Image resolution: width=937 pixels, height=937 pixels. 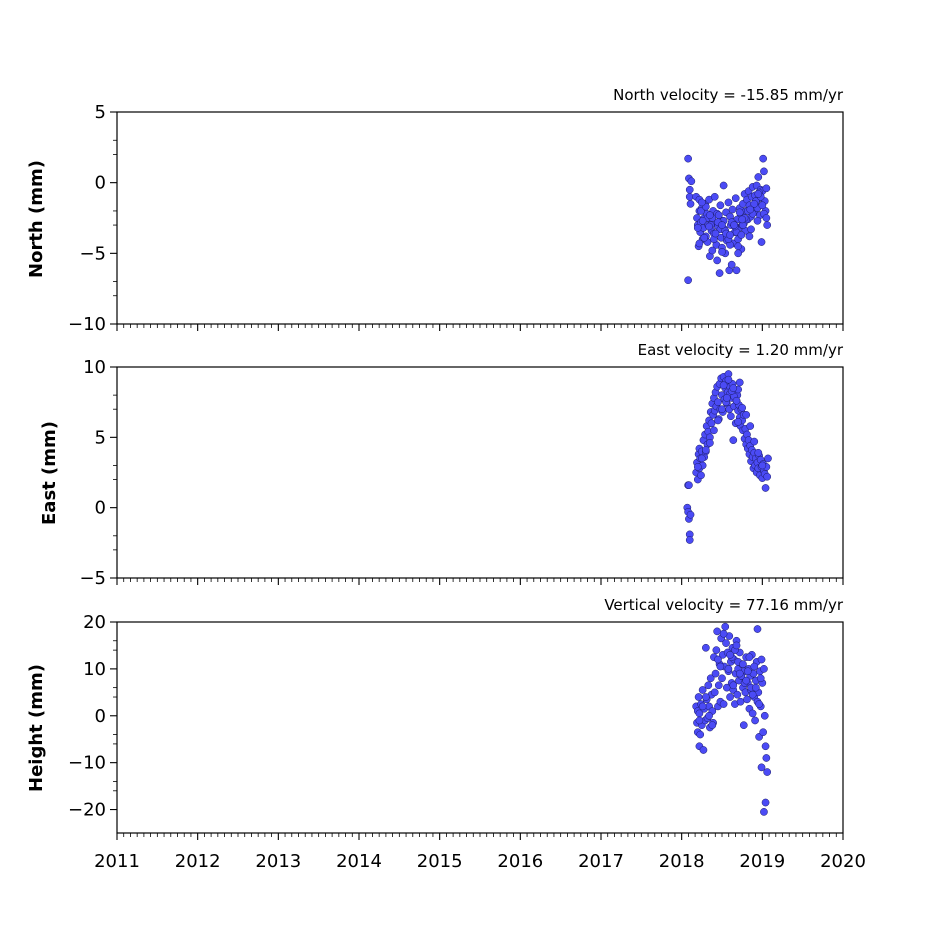 What do you see at coordinates (100, 716) in the screenshot?
I see `height-ytick-label: 0` at bounding box center [100, 716].